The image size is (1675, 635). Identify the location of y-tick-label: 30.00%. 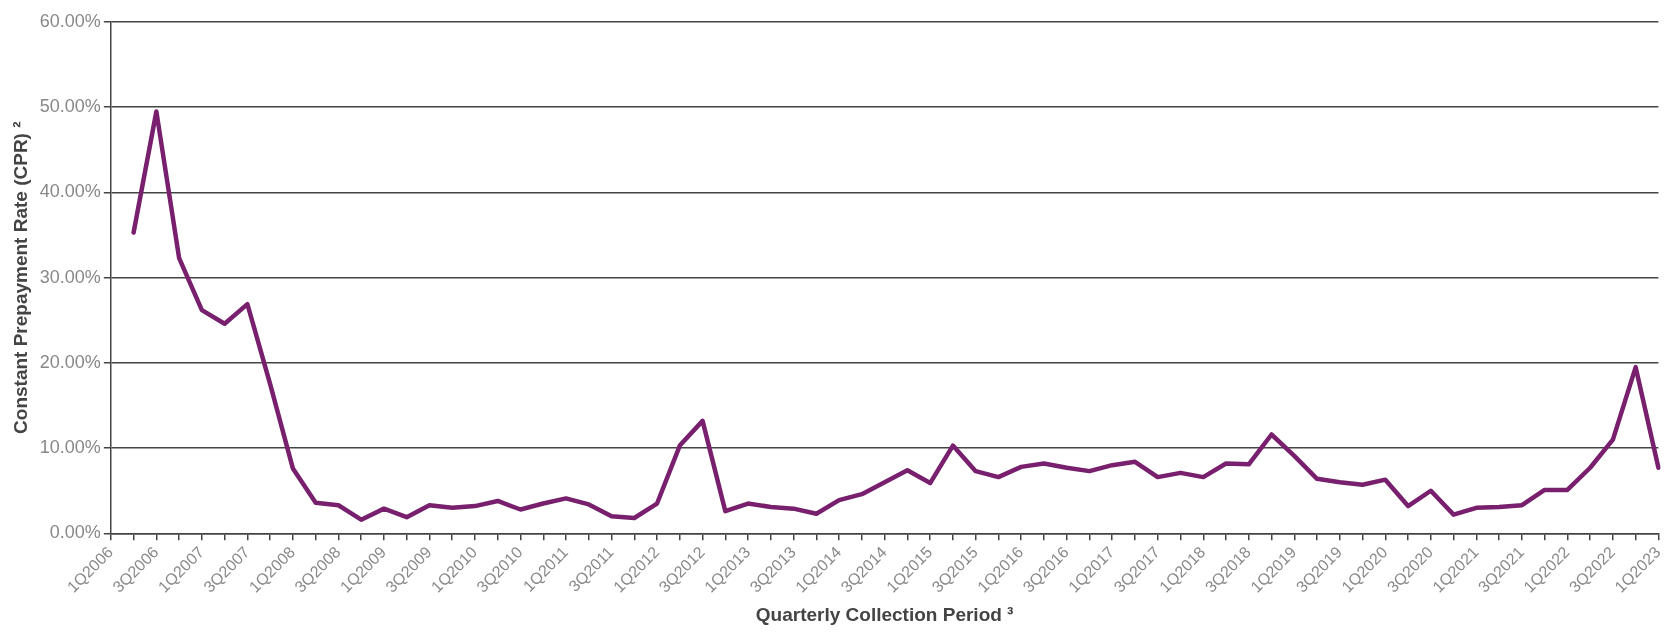
(70, 276).